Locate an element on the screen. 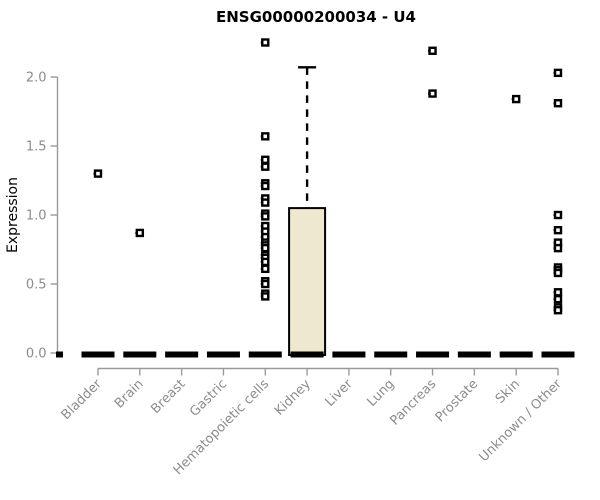 This screenshot has height=500, width=600. y-axis-label: Expression is located at coordinates (13, 215).